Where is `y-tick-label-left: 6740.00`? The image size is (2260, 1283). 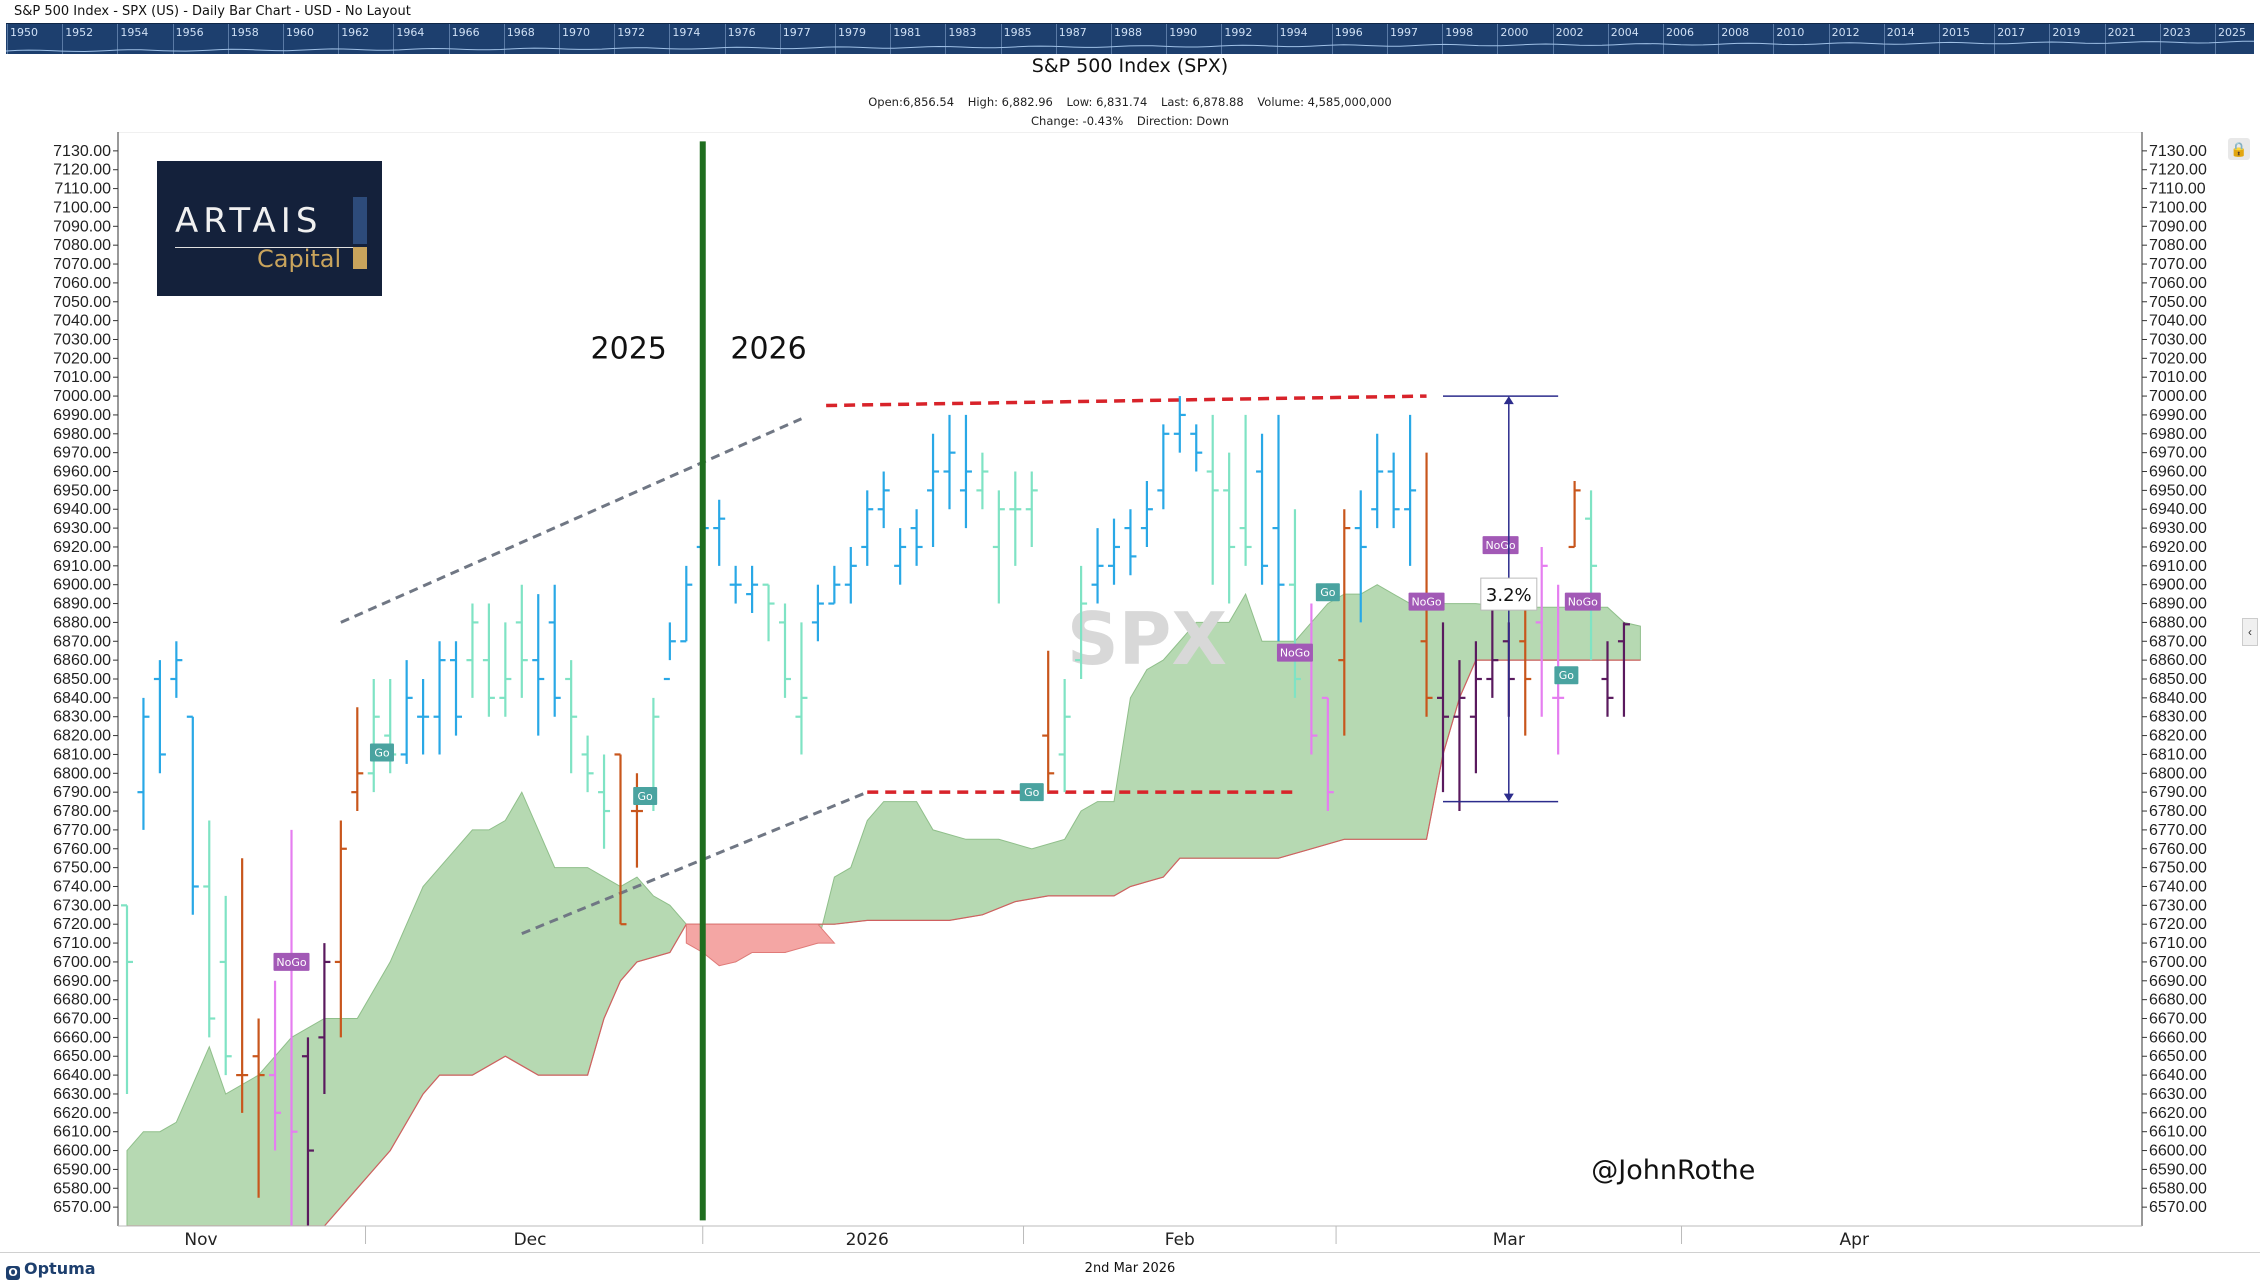 y-tick-label-left: 6740.00 is located at coordinates (82, 886).